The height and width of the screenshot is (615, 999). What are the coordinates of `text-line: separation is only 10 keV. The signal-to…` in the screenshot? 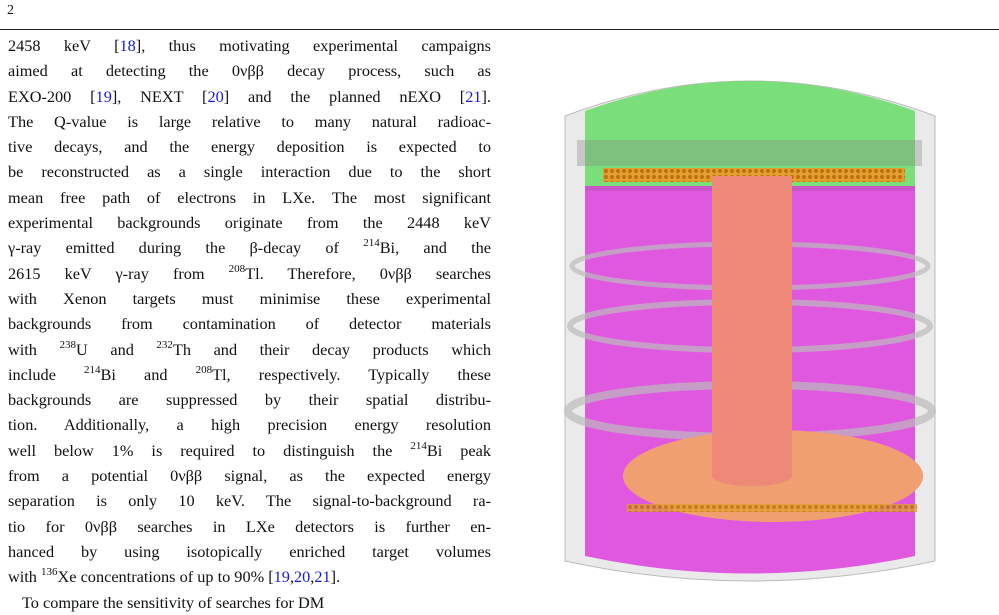 It's located at (249, 500).